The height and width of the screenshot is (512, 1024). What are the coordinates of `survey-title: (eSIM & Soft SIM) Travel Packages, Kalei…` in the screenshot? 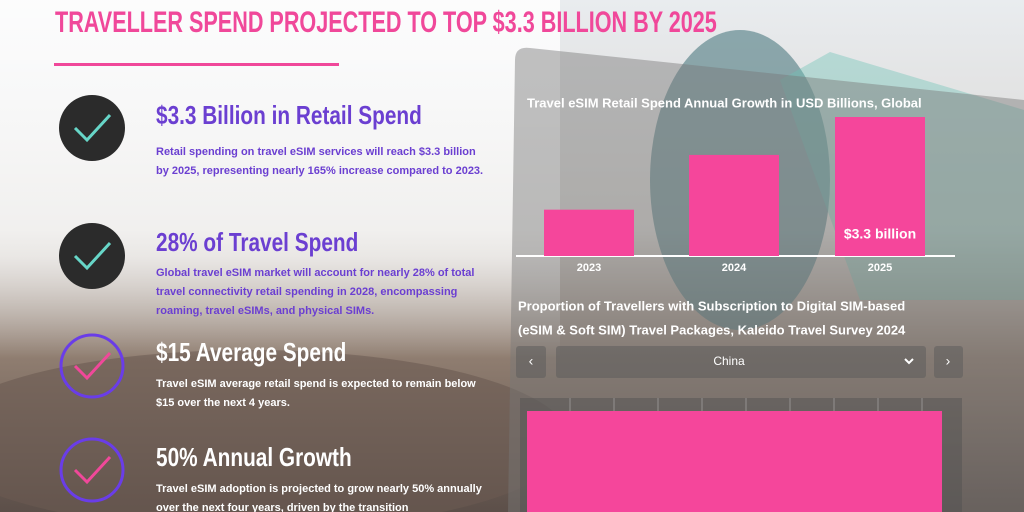 It's located at (712, 329).